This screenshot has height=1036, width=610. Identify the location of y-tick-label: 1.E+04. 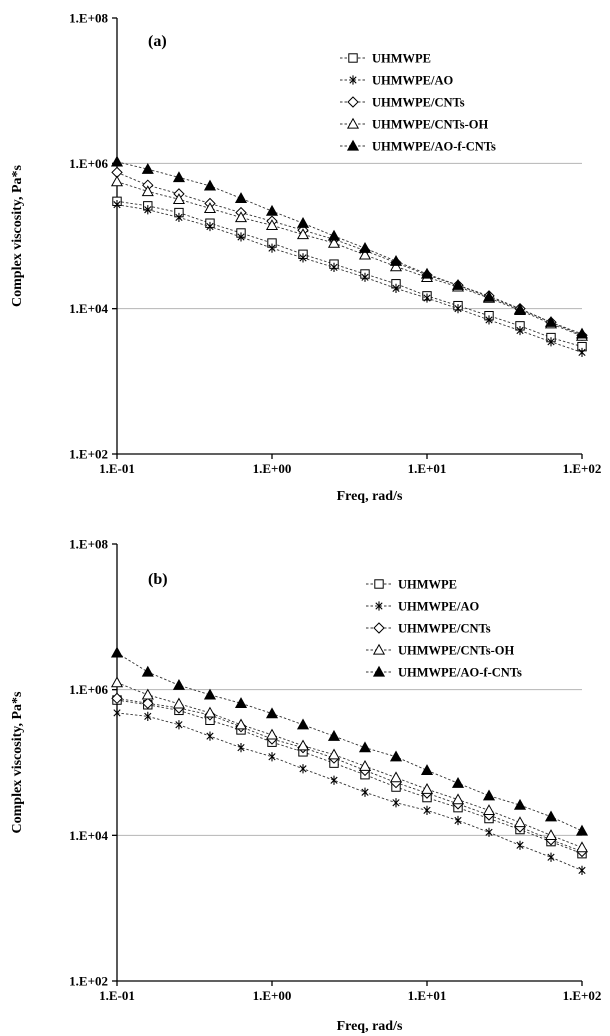
(88, 308).